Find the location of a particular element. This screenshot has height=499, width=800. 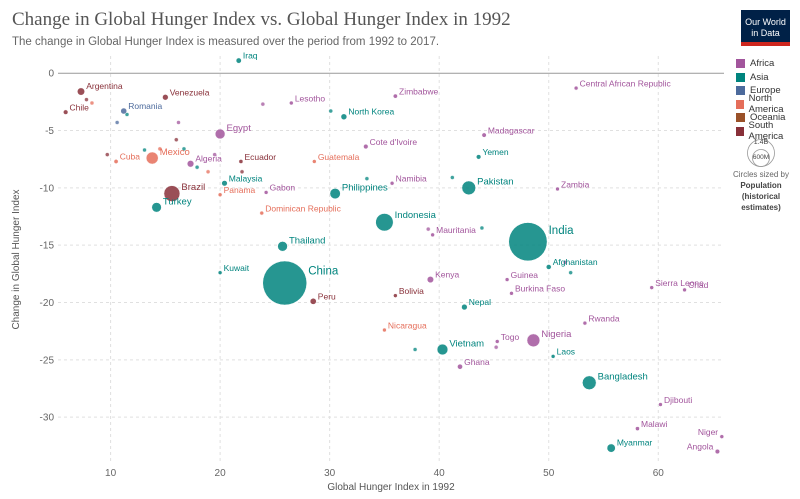

point-zimbabwe is located at coordinates (395, 96).